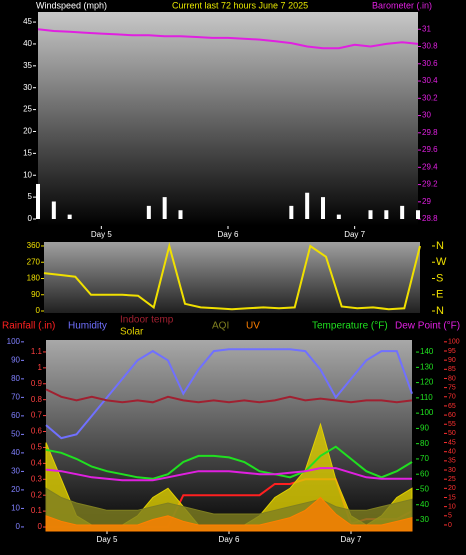 This screenshot has width=466, height=555. What do you see at coordinates (427, 366) in the screenshot?
I see `y2-tick-label: 130` at bounding box center [427, 366].